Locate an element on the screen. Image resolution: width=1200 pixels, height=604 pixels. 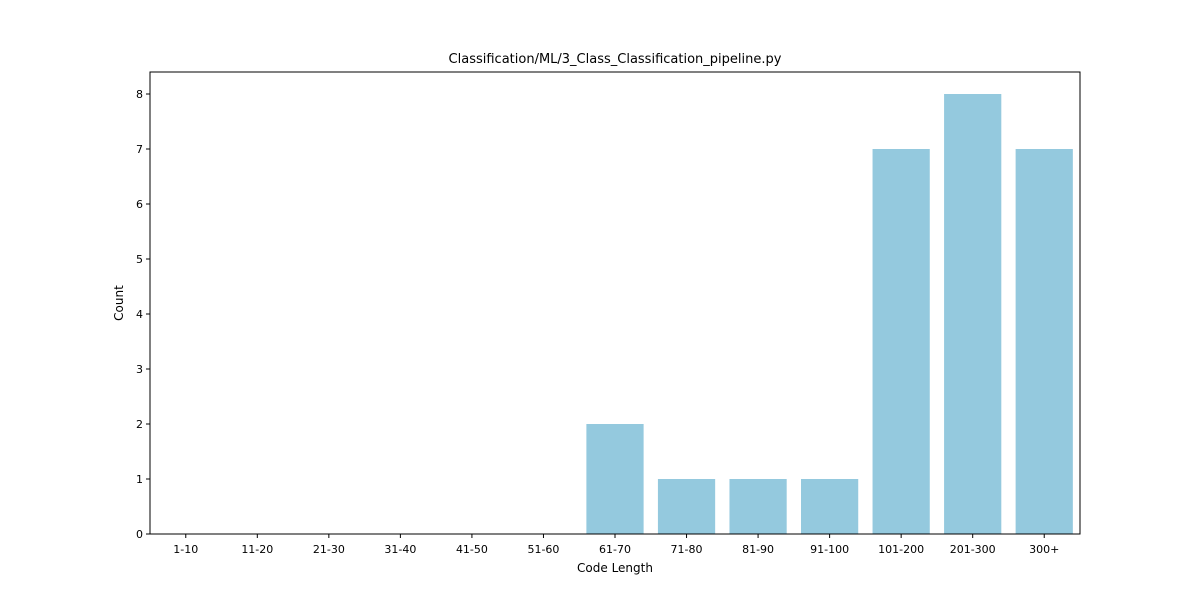
y-tick-label: 7 is located at coordinates (139, 149).